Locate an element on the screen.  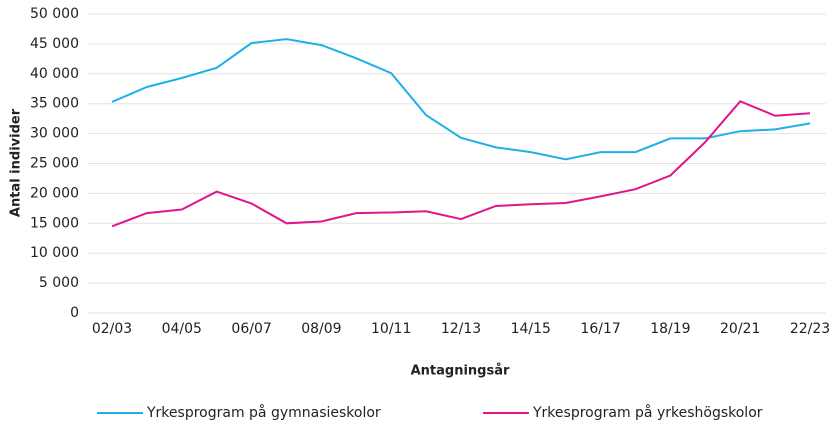
y-tick-label: 15 000 is located at coordinates (54, 223).